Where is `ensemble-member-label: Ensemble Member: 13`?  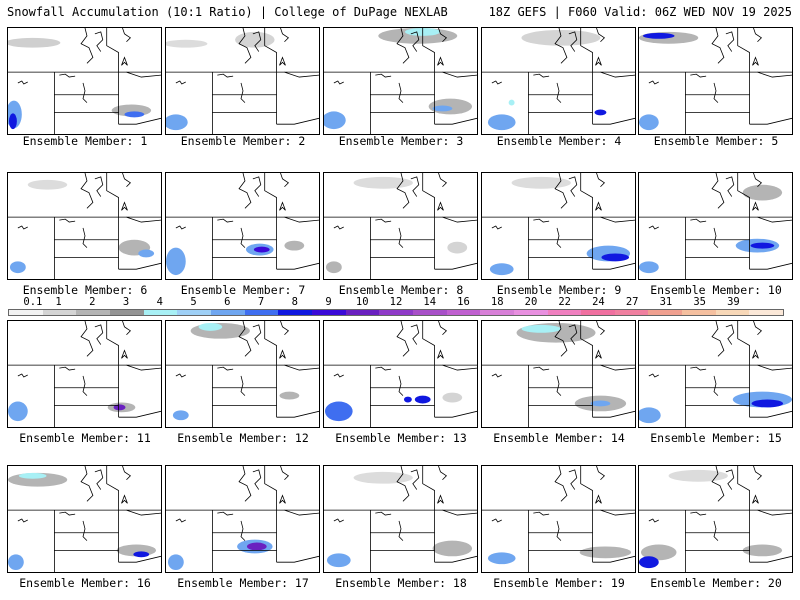 ensemble-member-label: Ensemble Member: 13 is located at coordinates (401, 438).